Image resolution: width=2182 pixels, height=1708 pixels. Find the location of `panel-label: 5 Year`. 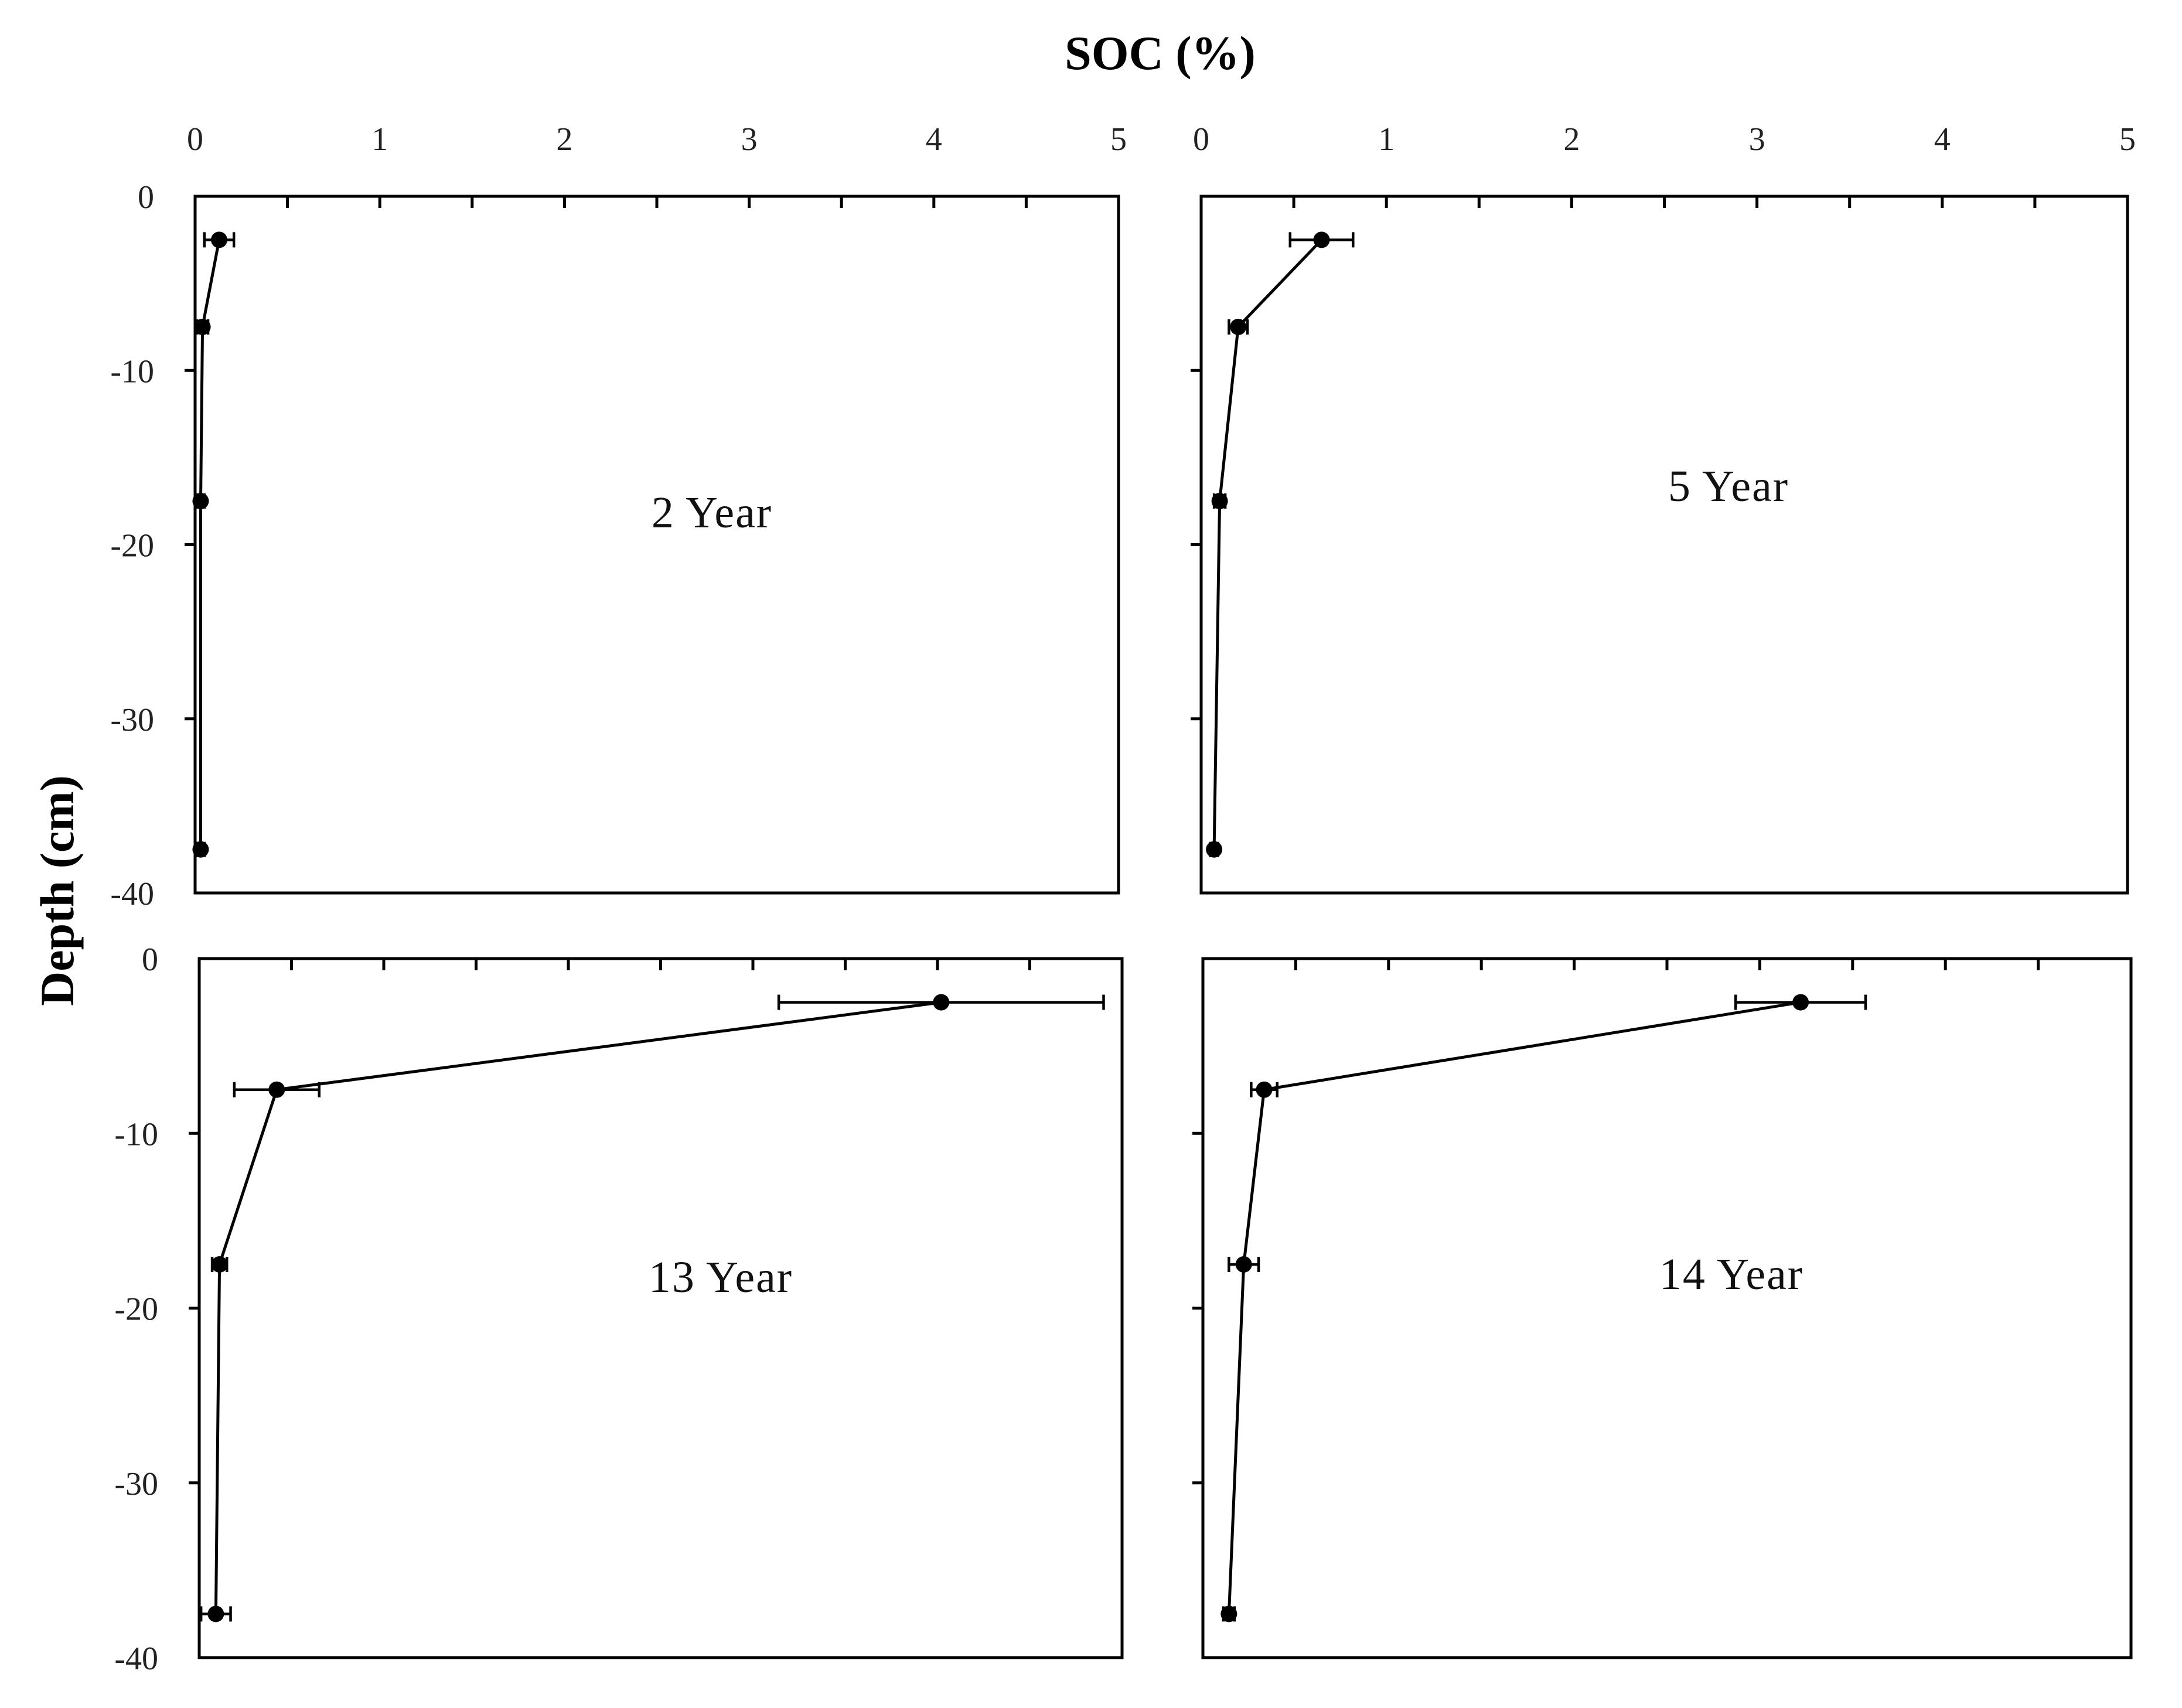

panel-label: 5 Year is located at coordinates (1729, 486).